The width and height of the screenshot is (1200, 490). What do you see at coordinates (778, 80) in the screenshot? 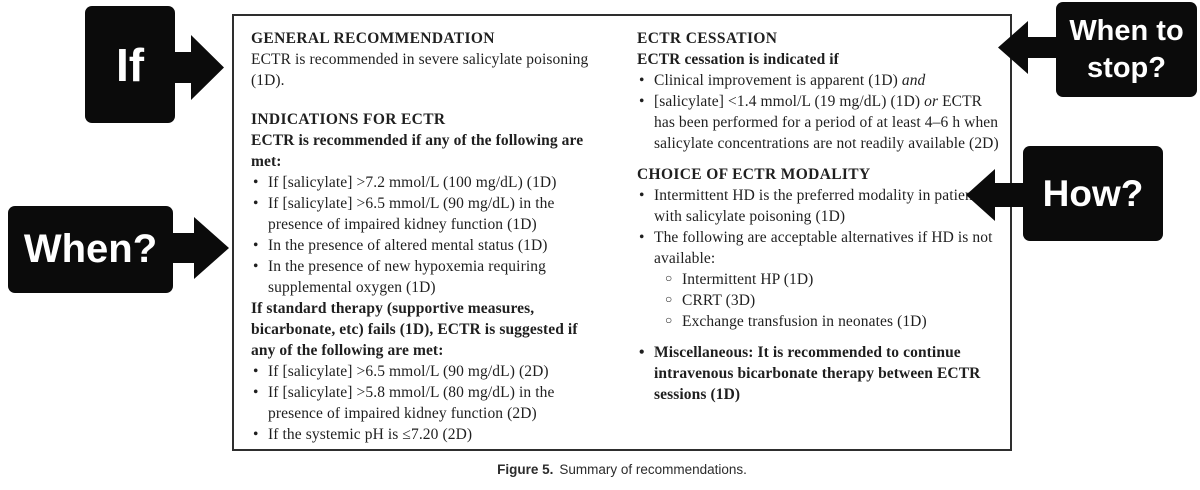
I see `text-run: Clinical improvement is apparent (1D)` at bounding box center [778, 80].